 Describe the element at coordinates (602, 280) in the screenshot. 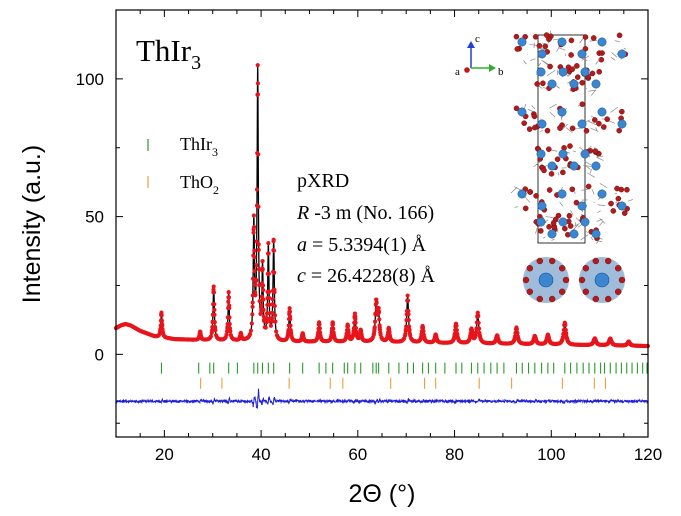

I see `center-atom` at that location.